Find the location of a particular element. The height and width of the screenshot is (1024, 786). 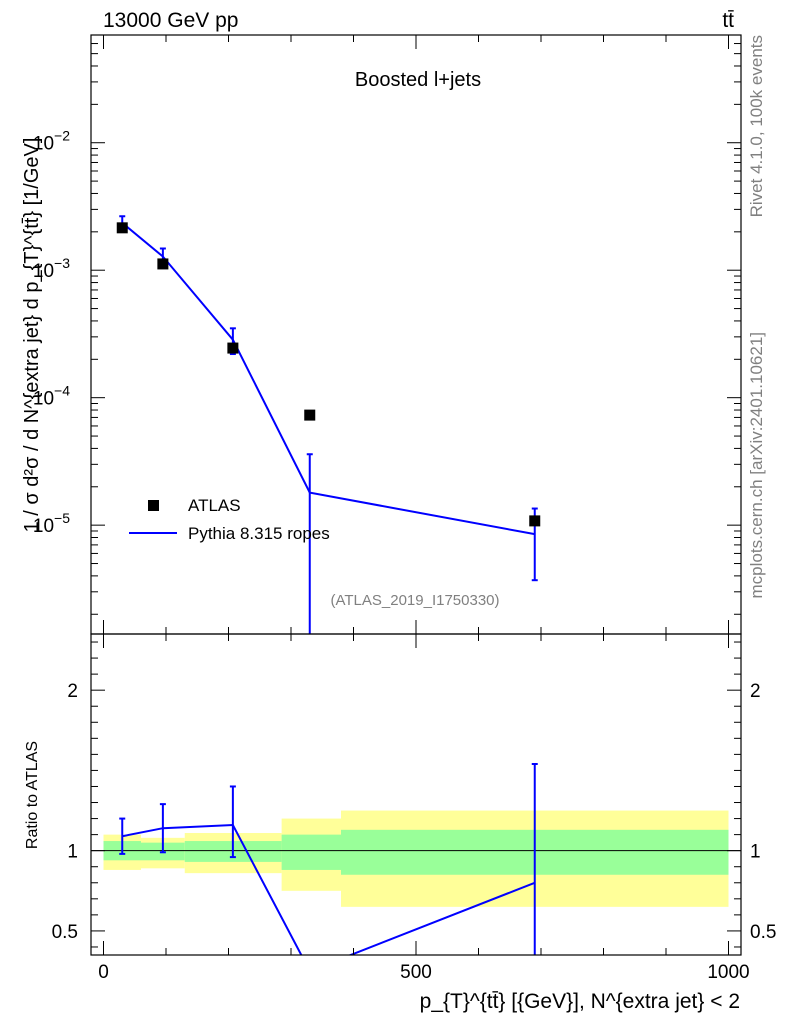

ratio-x-axis-label: p_{T}^{tt̄} [{GeV}], N^{extra jet} < 2 is located at coordinates (580, 1001).